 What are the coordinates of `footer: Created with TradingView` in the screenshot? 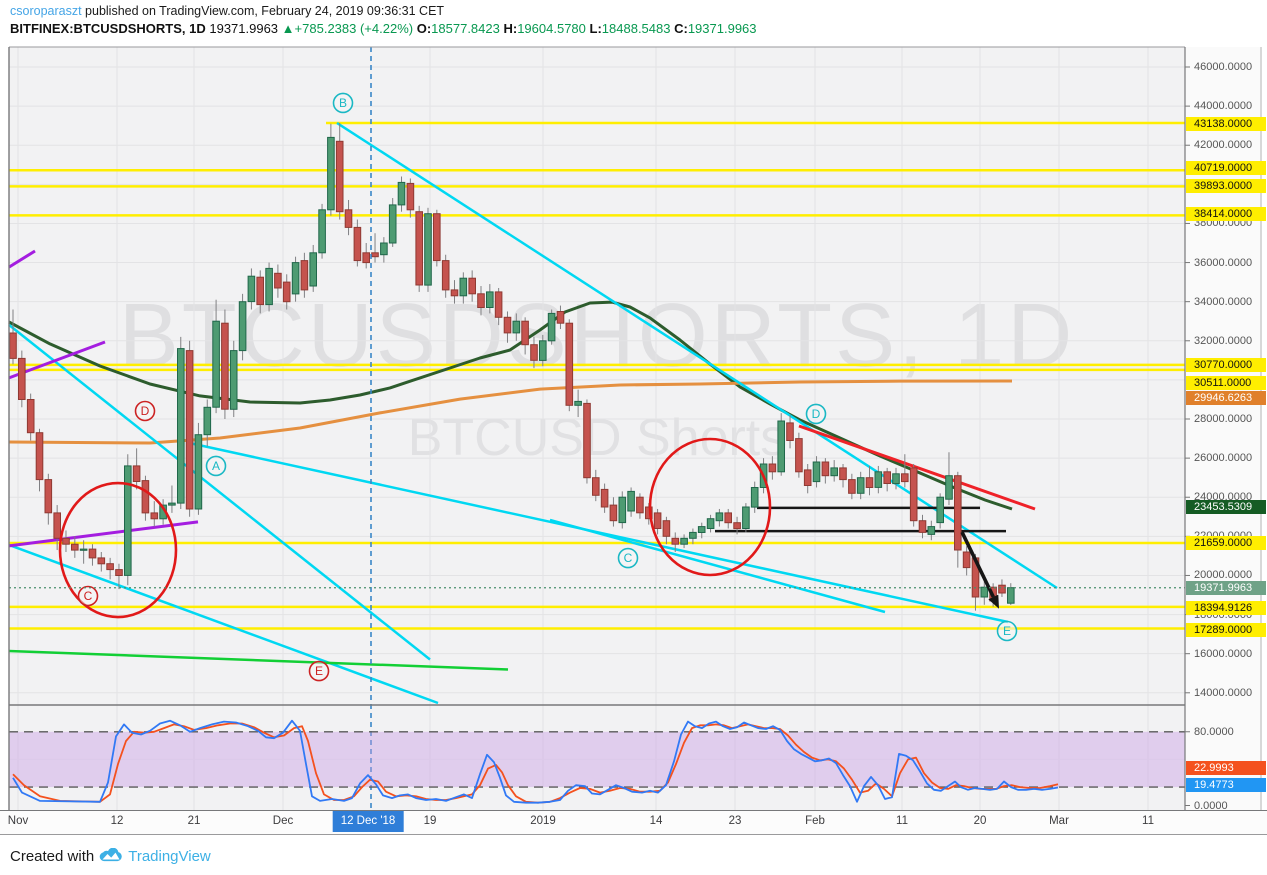 It's located at (110, 856).